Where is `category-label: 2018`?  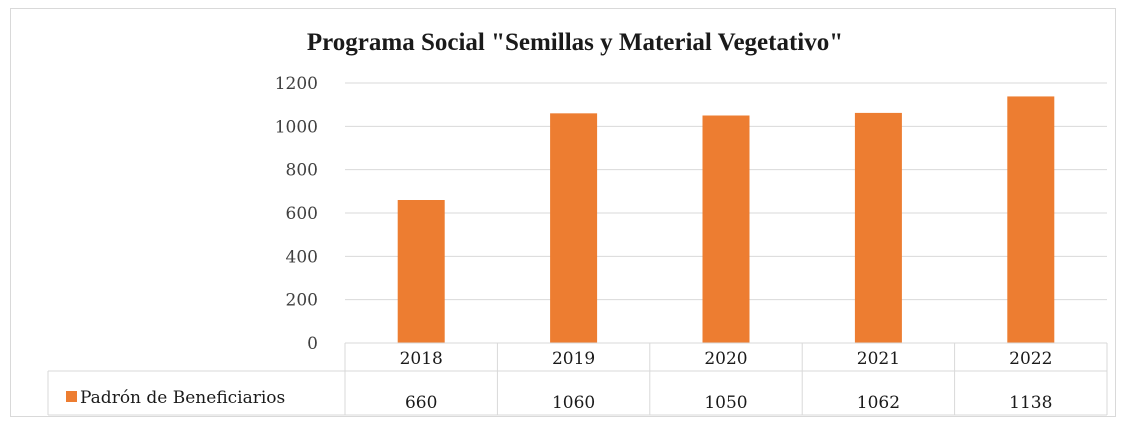 category-label: 2018 is located at coordinates (421, 359).